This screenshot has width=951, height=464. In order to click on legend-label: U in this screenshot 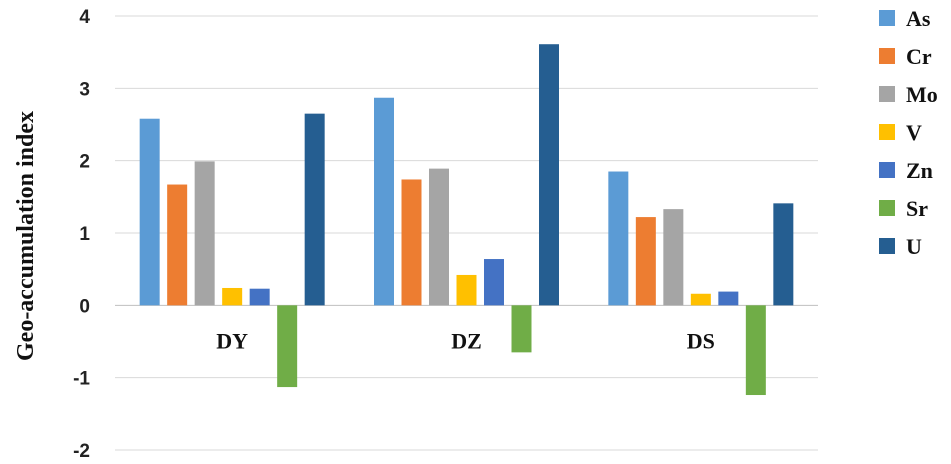, I will do `click(914, 246)`.